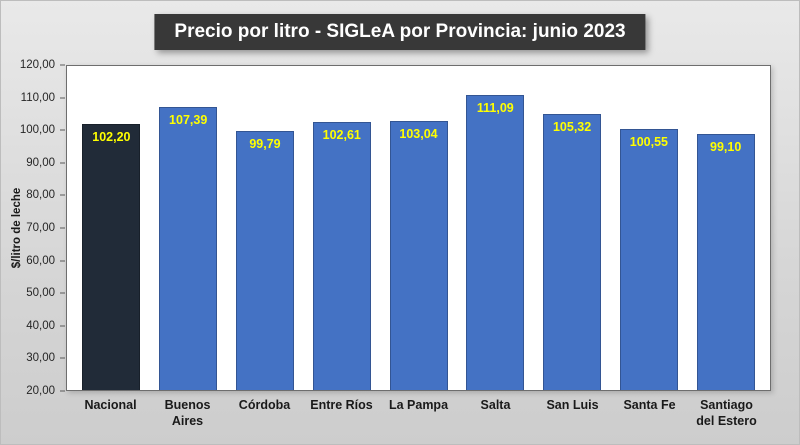 This screenshot has height=445, width=800. Describe the element at coordinates (37, 97) in the screenshot. I see `y-tick-label: 110,00` at that location.